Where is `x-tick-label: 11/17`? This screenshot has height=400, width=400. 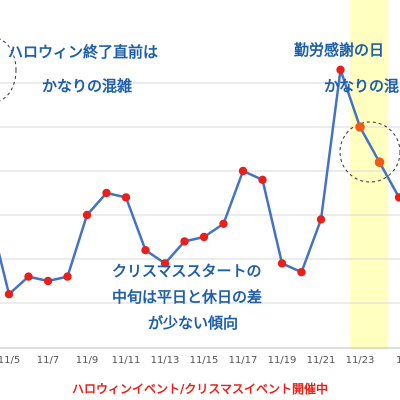 x-tick-label: 11/17 is located at coordinates (243, 360).